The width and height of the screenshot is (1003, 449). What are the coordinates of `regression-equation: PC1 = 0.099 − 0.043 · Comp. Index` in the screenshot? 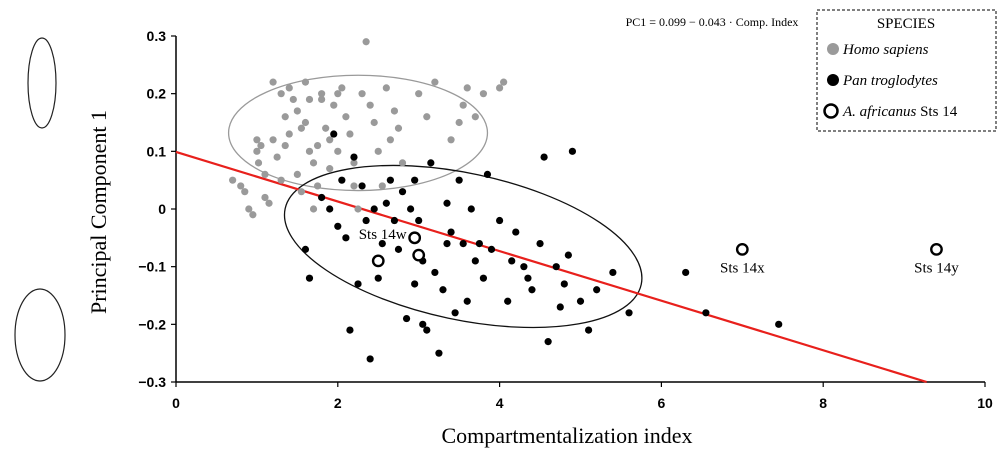 It's located at (712, 22).